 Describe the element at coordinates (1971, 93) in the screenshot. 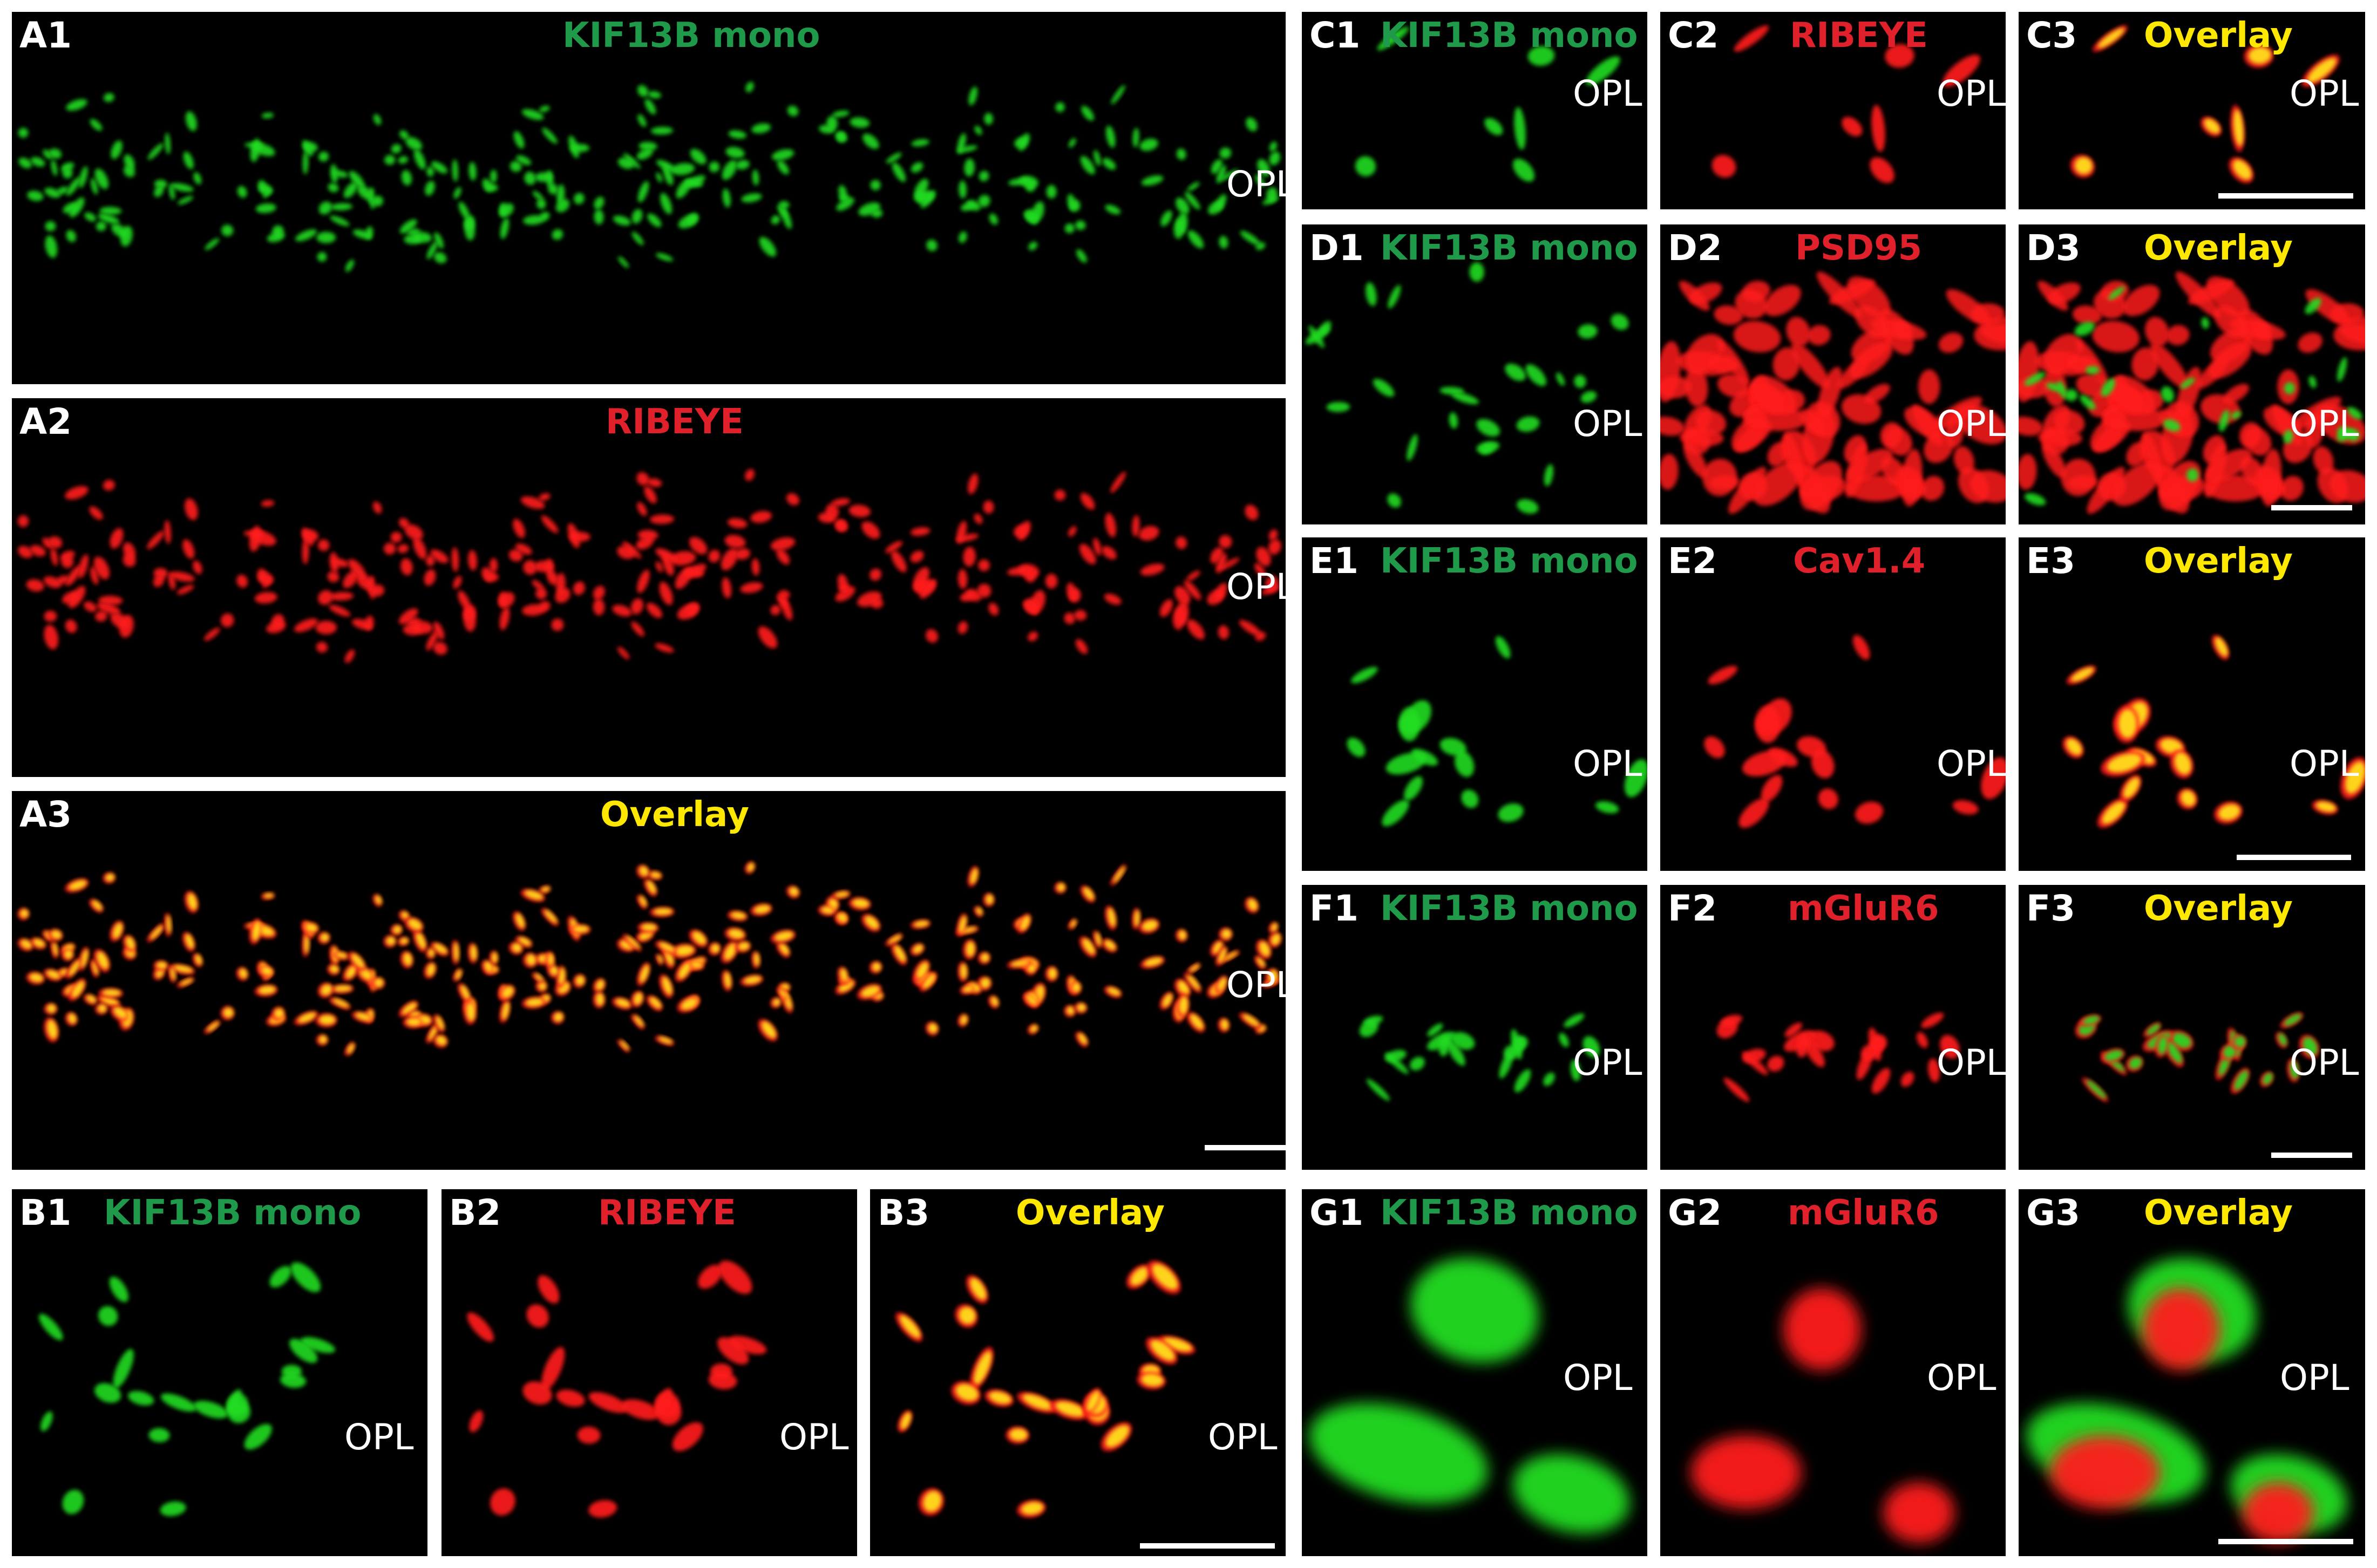

I see `opl-label-c2: OPL` at that location.